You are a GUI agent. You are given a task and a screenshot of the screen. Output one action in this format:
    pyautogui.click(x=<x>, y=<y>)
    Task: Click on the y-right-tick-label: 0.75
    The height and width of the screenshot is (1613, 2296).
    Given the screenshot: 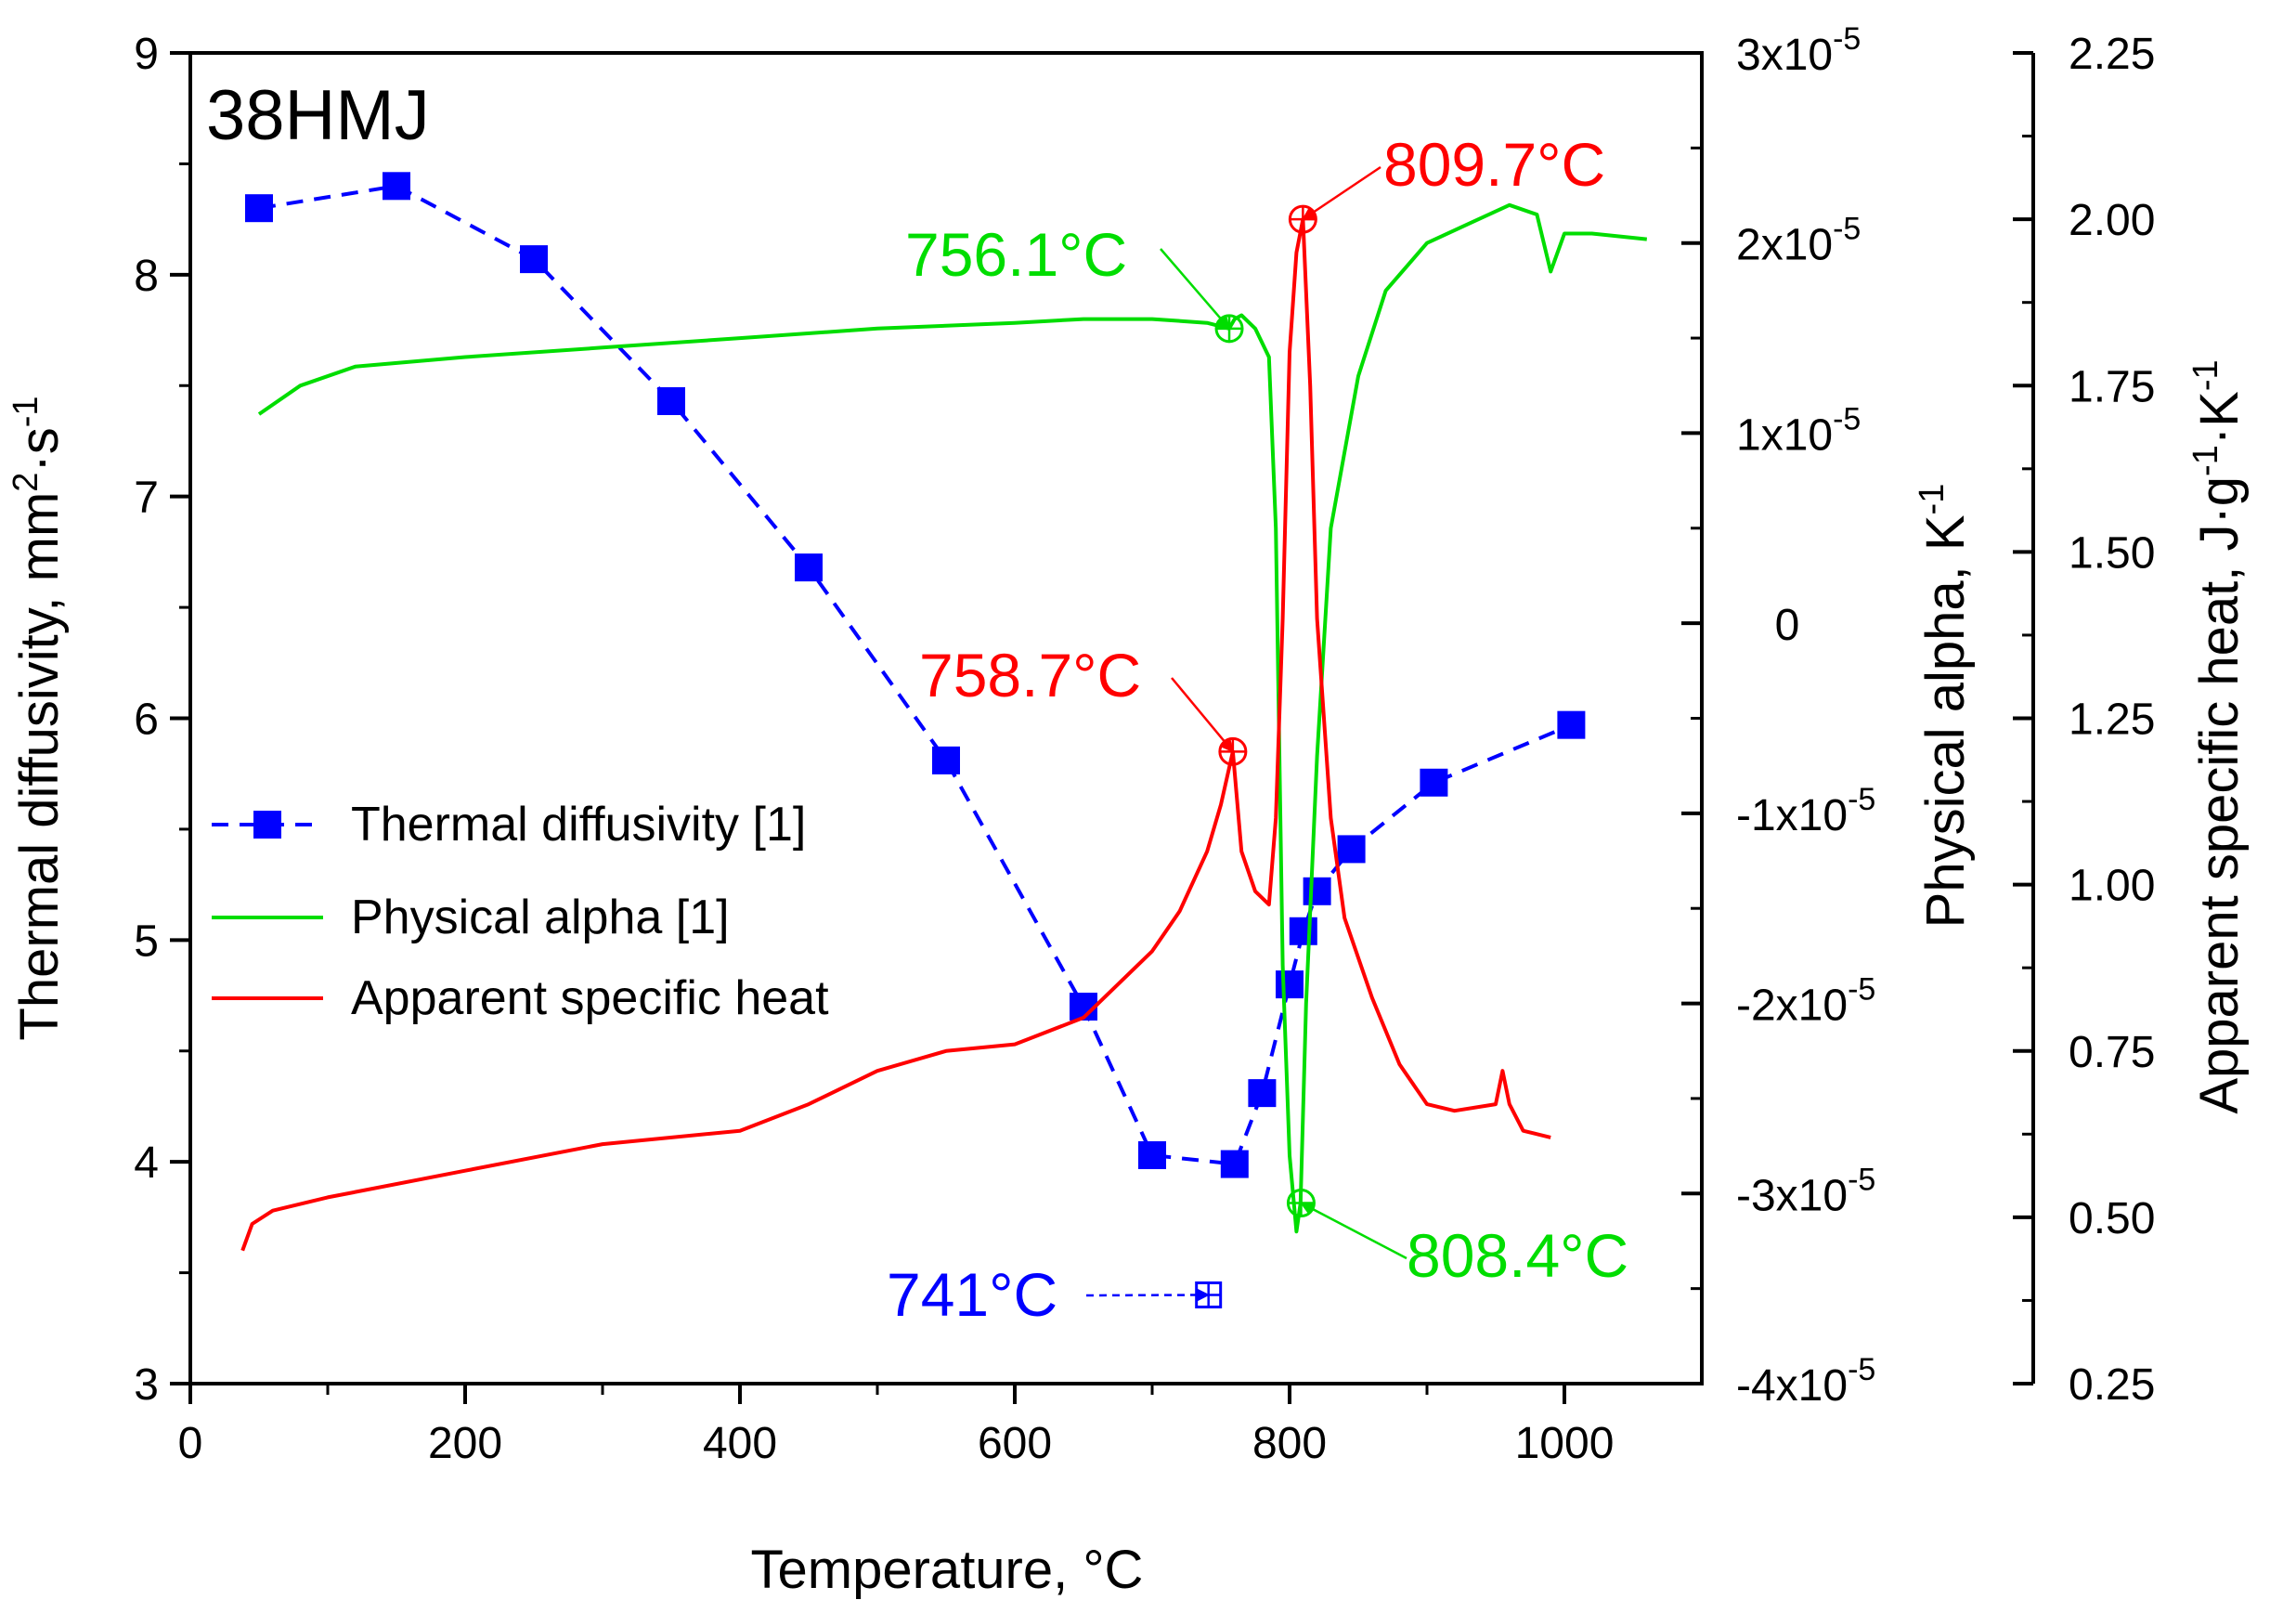 What is the action you would take?
    pyautogui.click(x=2112, y=1052)
    